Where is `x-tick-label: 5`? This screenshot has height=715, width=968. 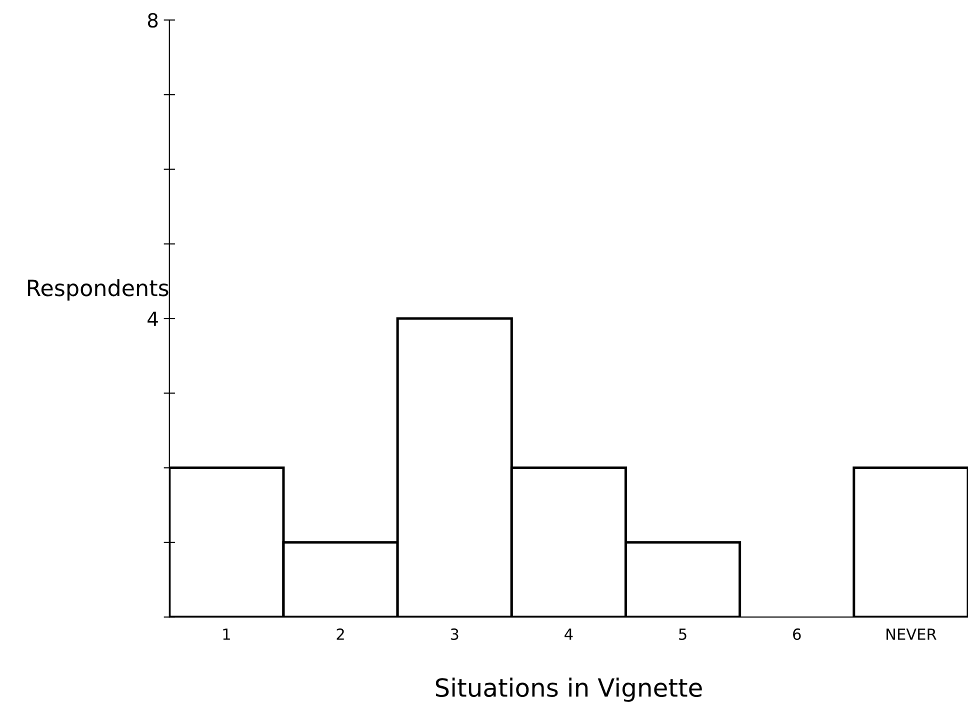 x-tick-label: 5 is located at coordinates (682, 634).